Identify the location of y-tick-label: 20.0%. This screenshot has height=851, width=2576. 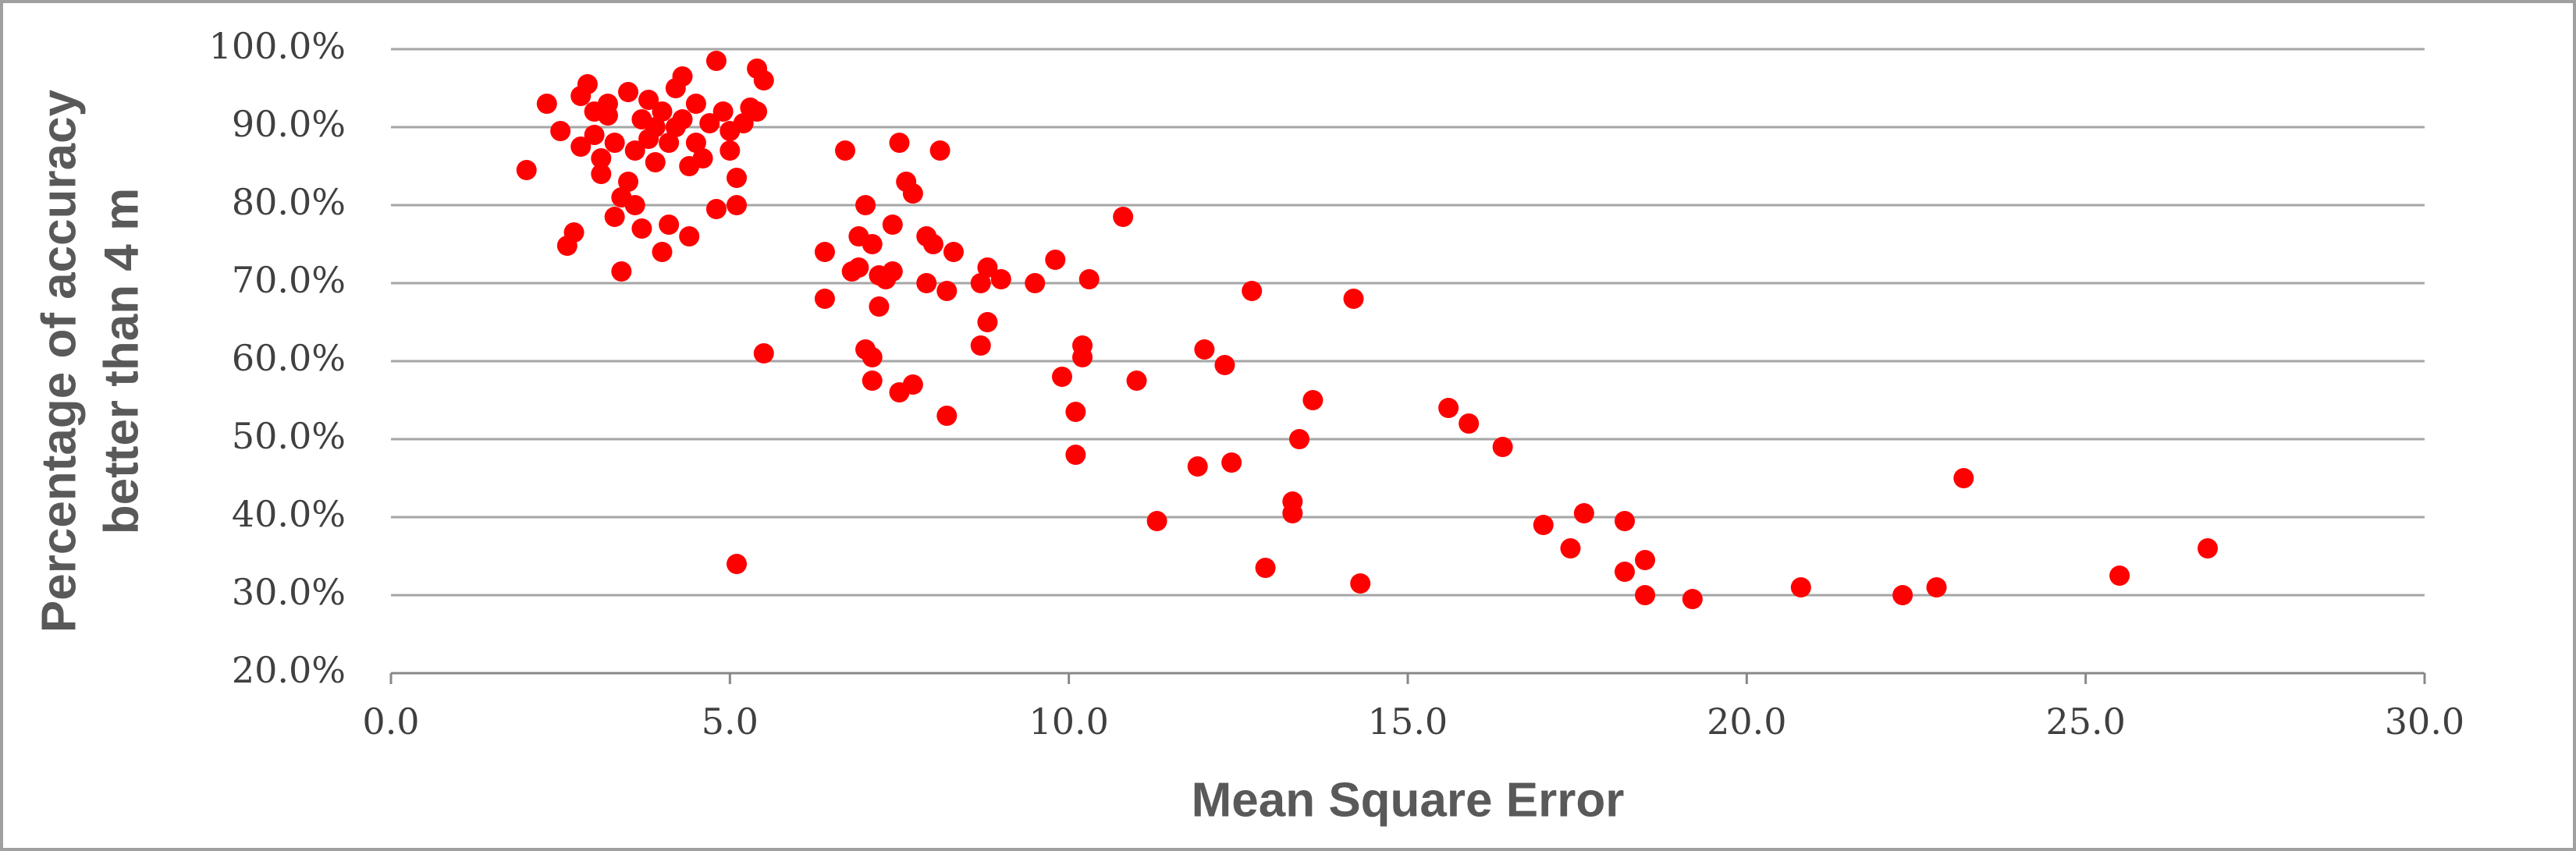
(289, 670).